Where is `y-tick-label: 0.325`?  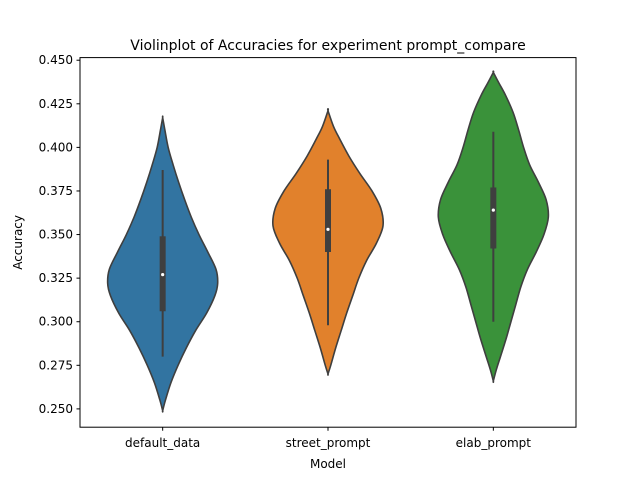
y-tick-label: 0.325 is located at coordinates (56, 278).